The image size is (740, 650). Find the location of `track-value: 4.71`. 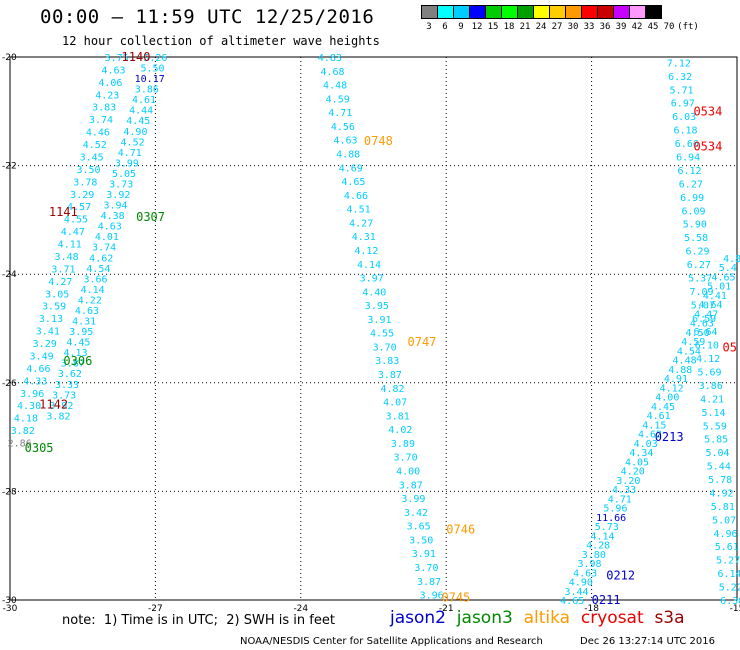

track-value: 4.71 is located at coordinates (620, 499).